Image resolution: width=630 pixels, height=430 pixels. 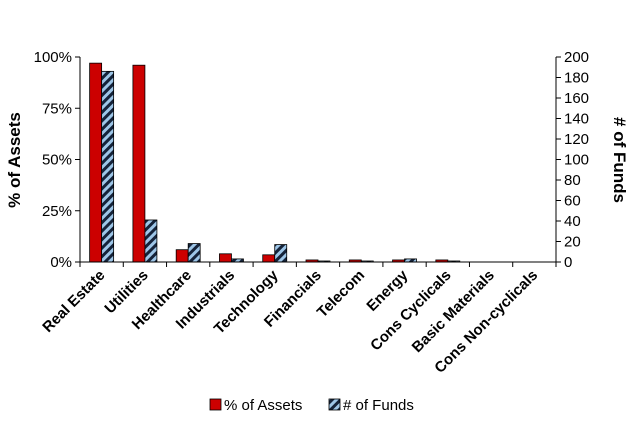 I want to click on y2-tick-label-1: 20, so click(x=572, y=242).